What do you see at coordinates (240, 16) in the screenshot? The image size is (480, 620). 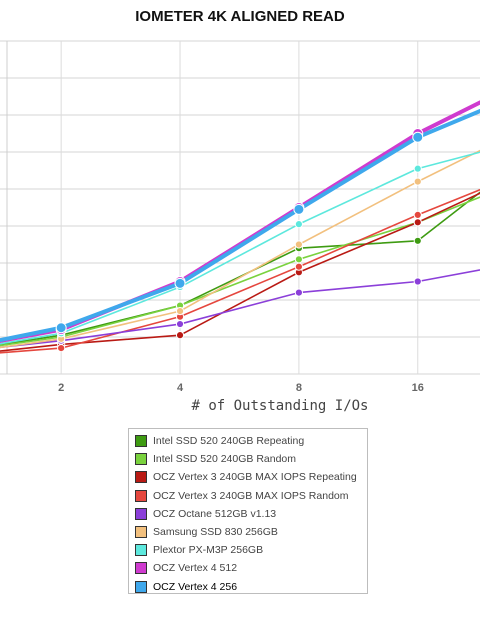 I see `chart-title: IOMETER 4K ALIGNED READ` at bounding box center [240, 16].